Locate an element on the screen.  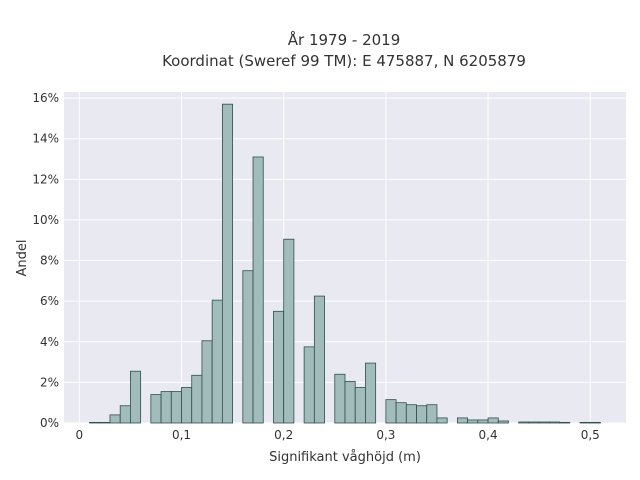
y-tick-label: 16% is located at coordinates (45, 98).